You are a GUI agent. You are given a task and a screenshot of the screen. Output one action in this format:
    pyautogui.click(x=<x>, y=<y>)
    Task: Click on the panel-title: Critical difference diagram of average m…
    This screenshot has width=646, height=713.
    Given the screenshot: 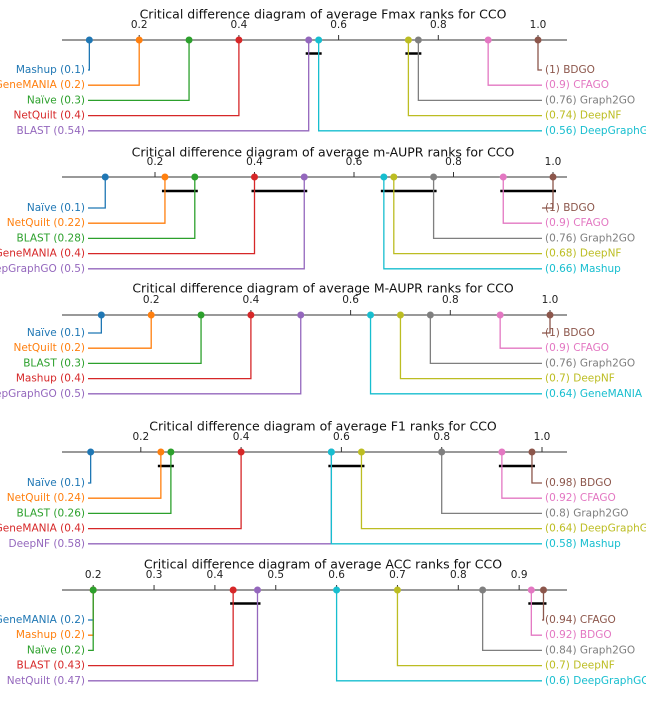 What is the action you would take?
    pyautogui.click(x=323, y=152)
    